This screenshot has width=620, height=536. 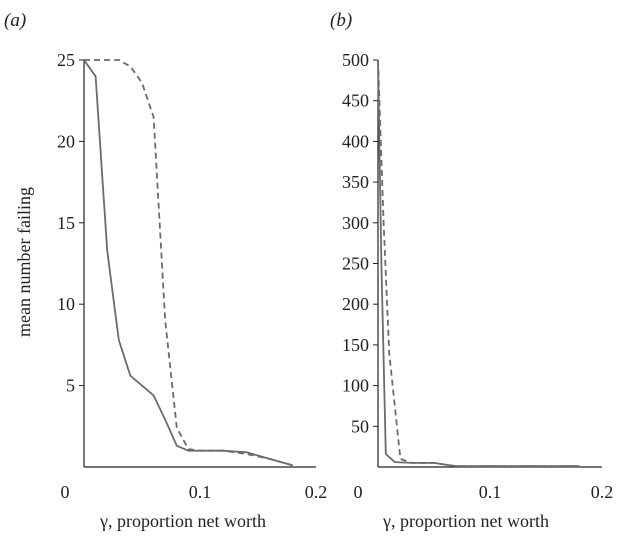 What do you see at coordinates (355, 264) in the screenshot?
I see `panel-b-y-tick-label: 250` at bounding box center [355, 264].